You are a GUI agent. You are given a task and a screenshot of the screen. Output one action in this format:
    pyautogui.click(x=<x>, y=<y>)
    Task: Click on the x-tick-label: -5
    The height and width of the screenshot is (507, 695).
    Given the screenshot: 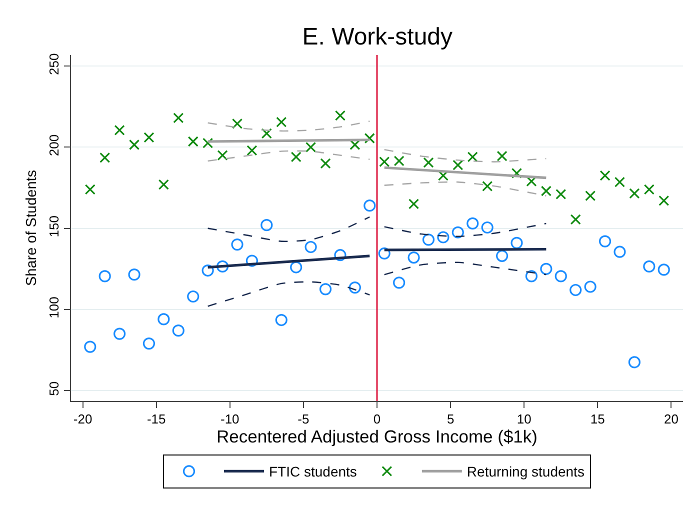 What is the action you would take?
    pyautogui.click(x=304, y=419)
    